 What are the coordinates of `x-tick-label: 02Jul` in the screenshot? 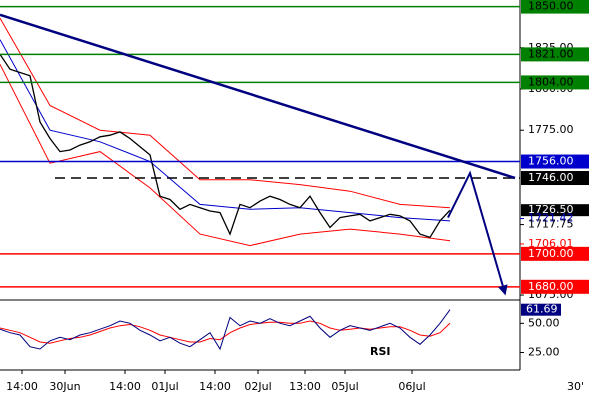 It's located at (257, 386).